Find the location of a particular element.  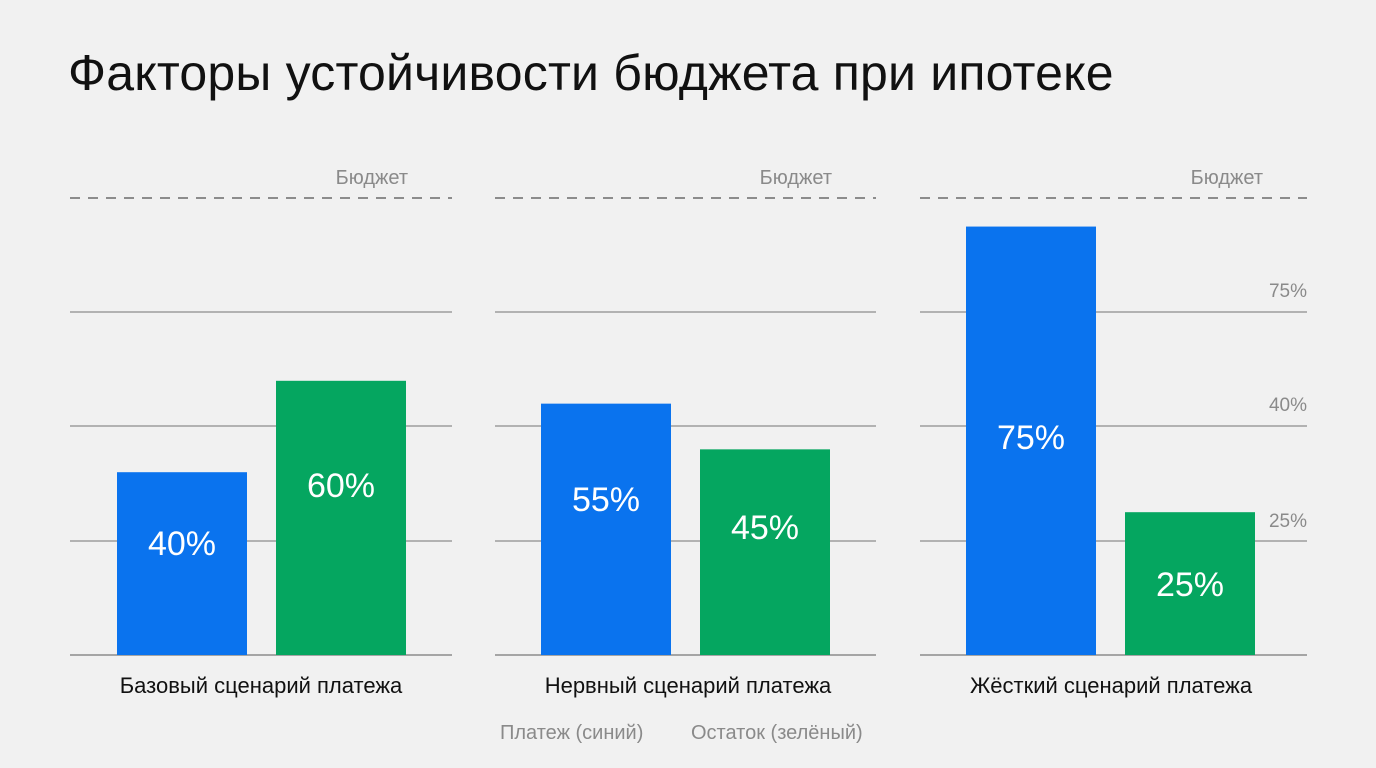

bar-value-label: 45% is located at coordinates (765, 528).